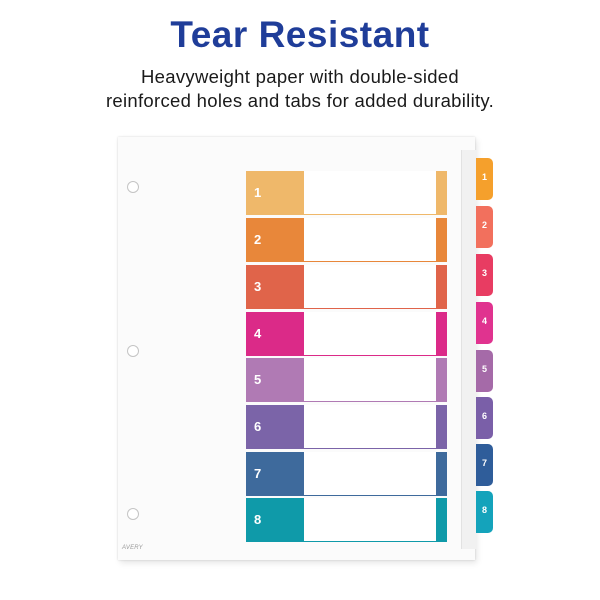 Image resolution: width=600 pixels, height=600 pixels. I want to click on toc-number: 7, so click(258, 473).